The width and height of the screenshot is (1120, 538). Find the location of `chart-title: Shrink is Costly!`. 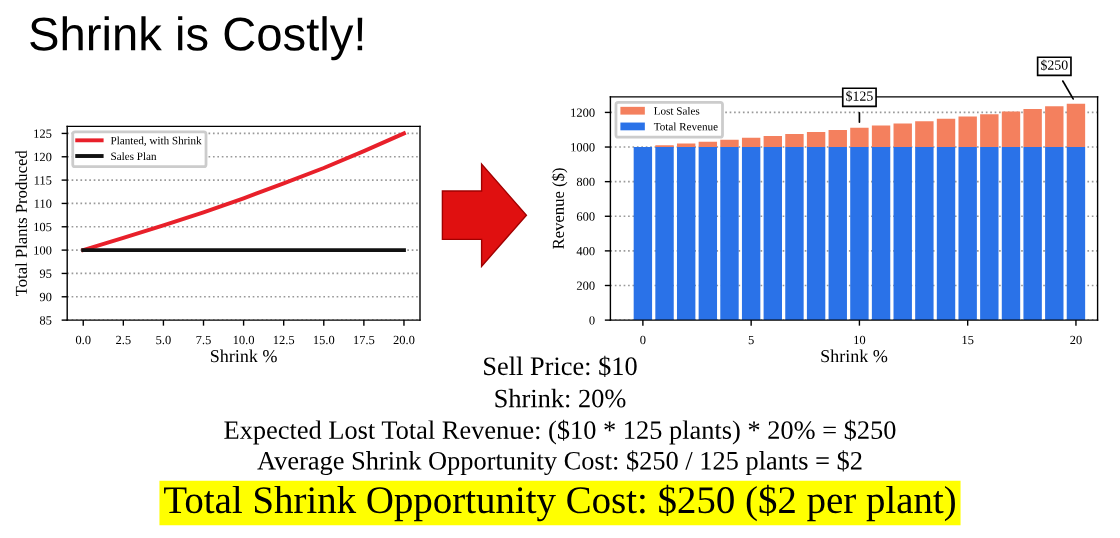

chart-title: Shrink is Costly! is located at coordinates (196, 38).